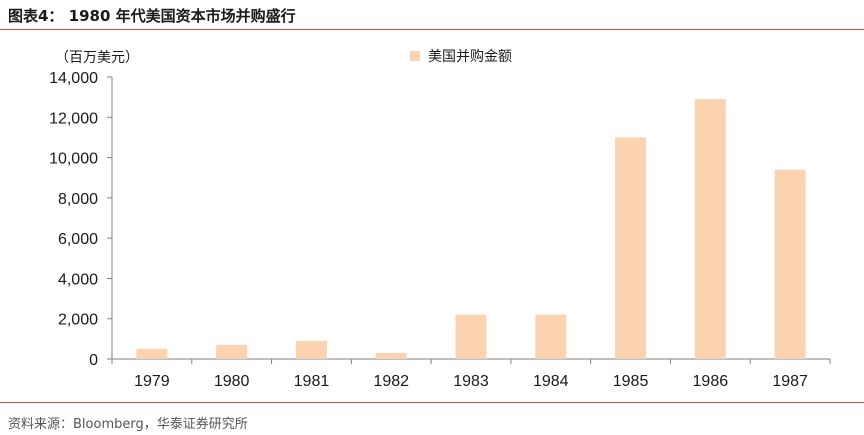 Image resolution: width=864 pixels, height=435 pixels. Describe the element at coordinates (631, 248) in the screenshot. I see `bar-1985` at that location.